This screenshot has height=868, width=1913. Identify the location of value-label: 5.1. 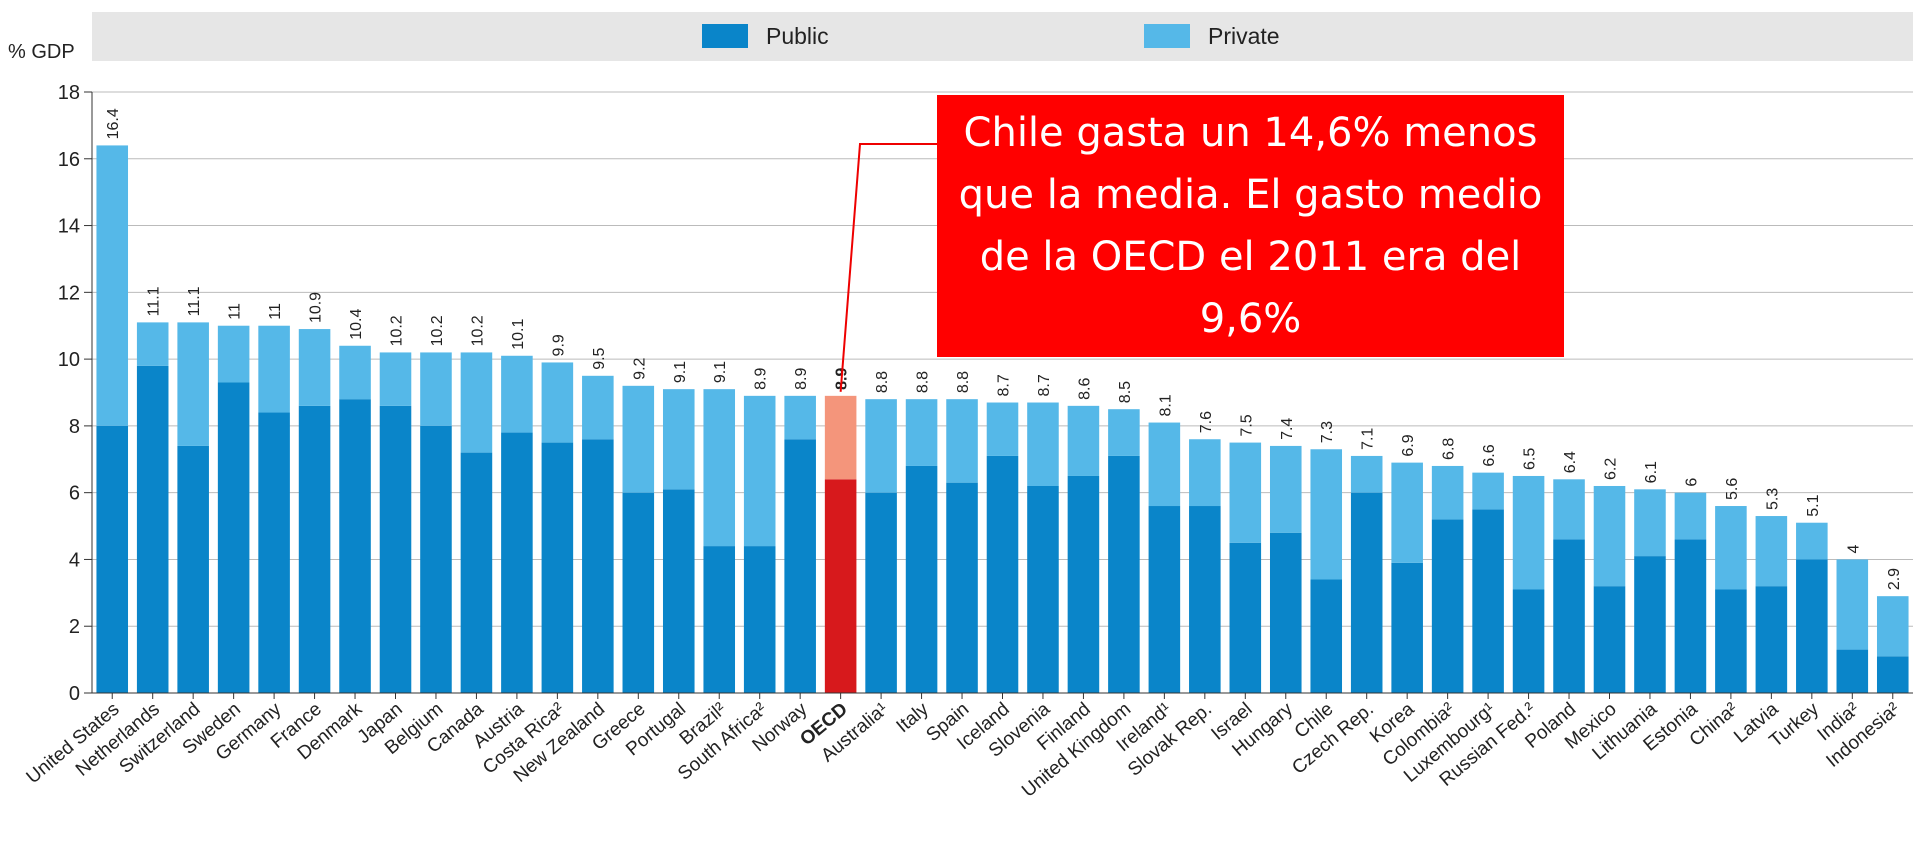
(1813, 505).